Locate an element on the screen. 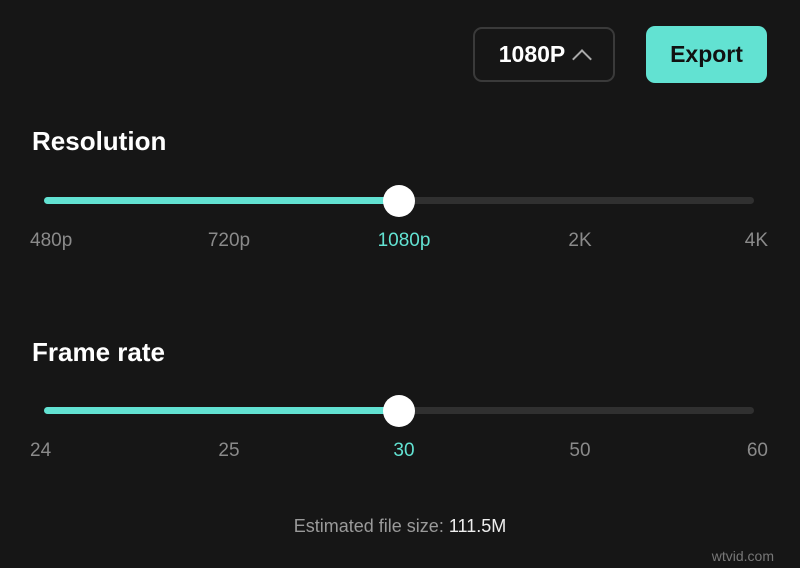 The image size is (800, 568). resolution-dropdown-label: 1080P is located at coordinates (532, 54).